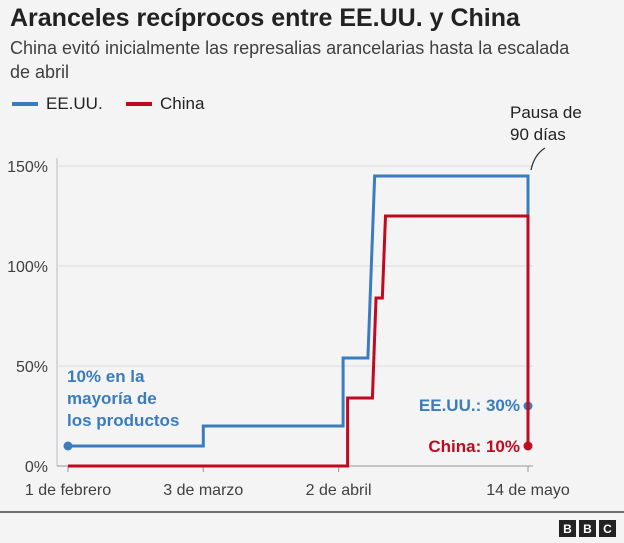 The width and height of the screenshot is (624, 543). I want to click on end-marker-china, so click(528, 446).